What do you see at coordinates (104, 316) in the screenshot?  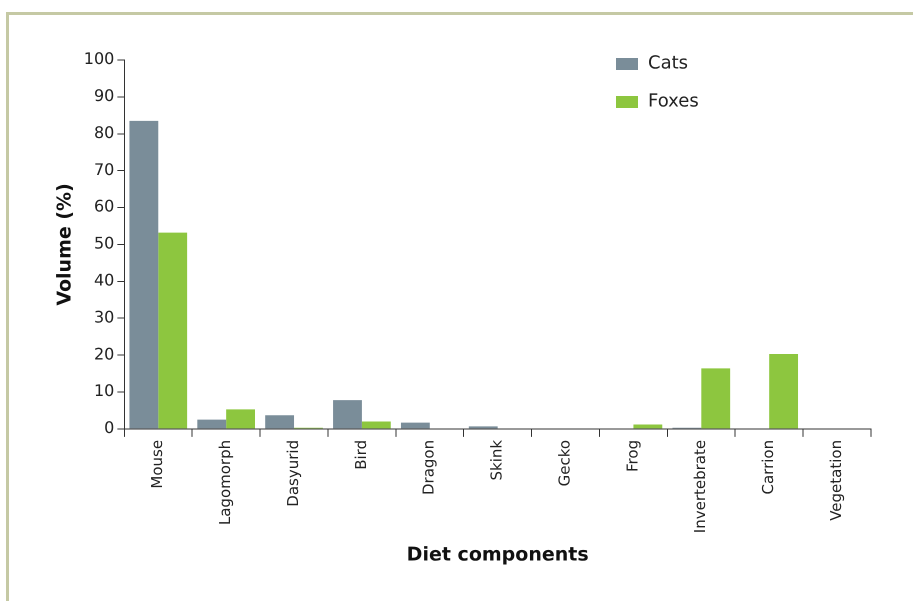 I see `y-tick-label: 30` at bounding box center [104, 316].